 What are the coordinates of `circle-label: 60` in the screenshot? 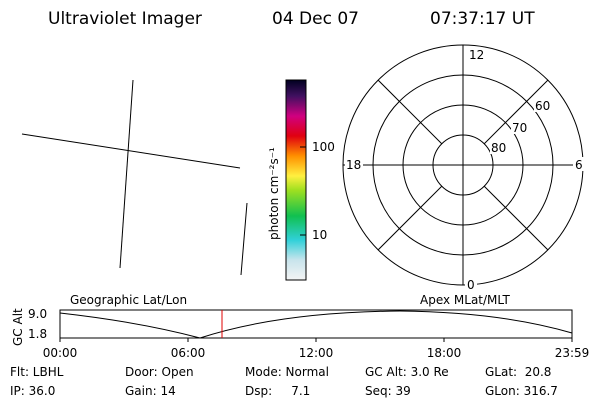 It's located at (542, 106).